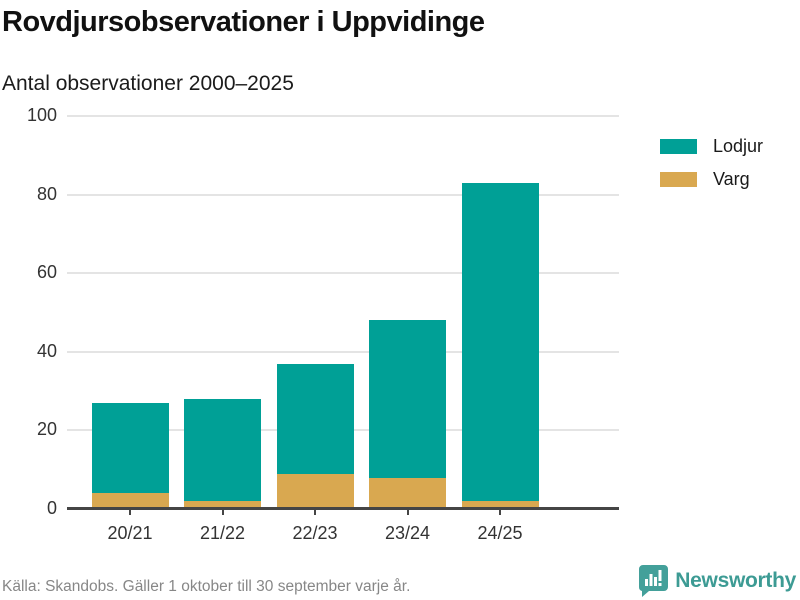 The width and height of the screenshot is (800, 600). What do you see at coordinates (407, 512) in the screenshot?
I see `x-tick-23/24` at bounding box center [407, 512].